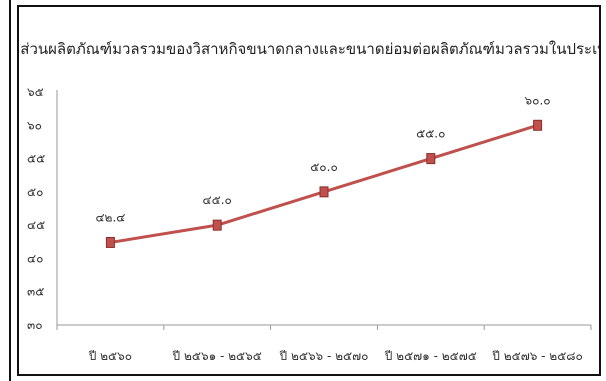  What do you see at coordinates (10, 190) in the screenshot?
I see `left-edge-border` at bounding box center [10, 190].